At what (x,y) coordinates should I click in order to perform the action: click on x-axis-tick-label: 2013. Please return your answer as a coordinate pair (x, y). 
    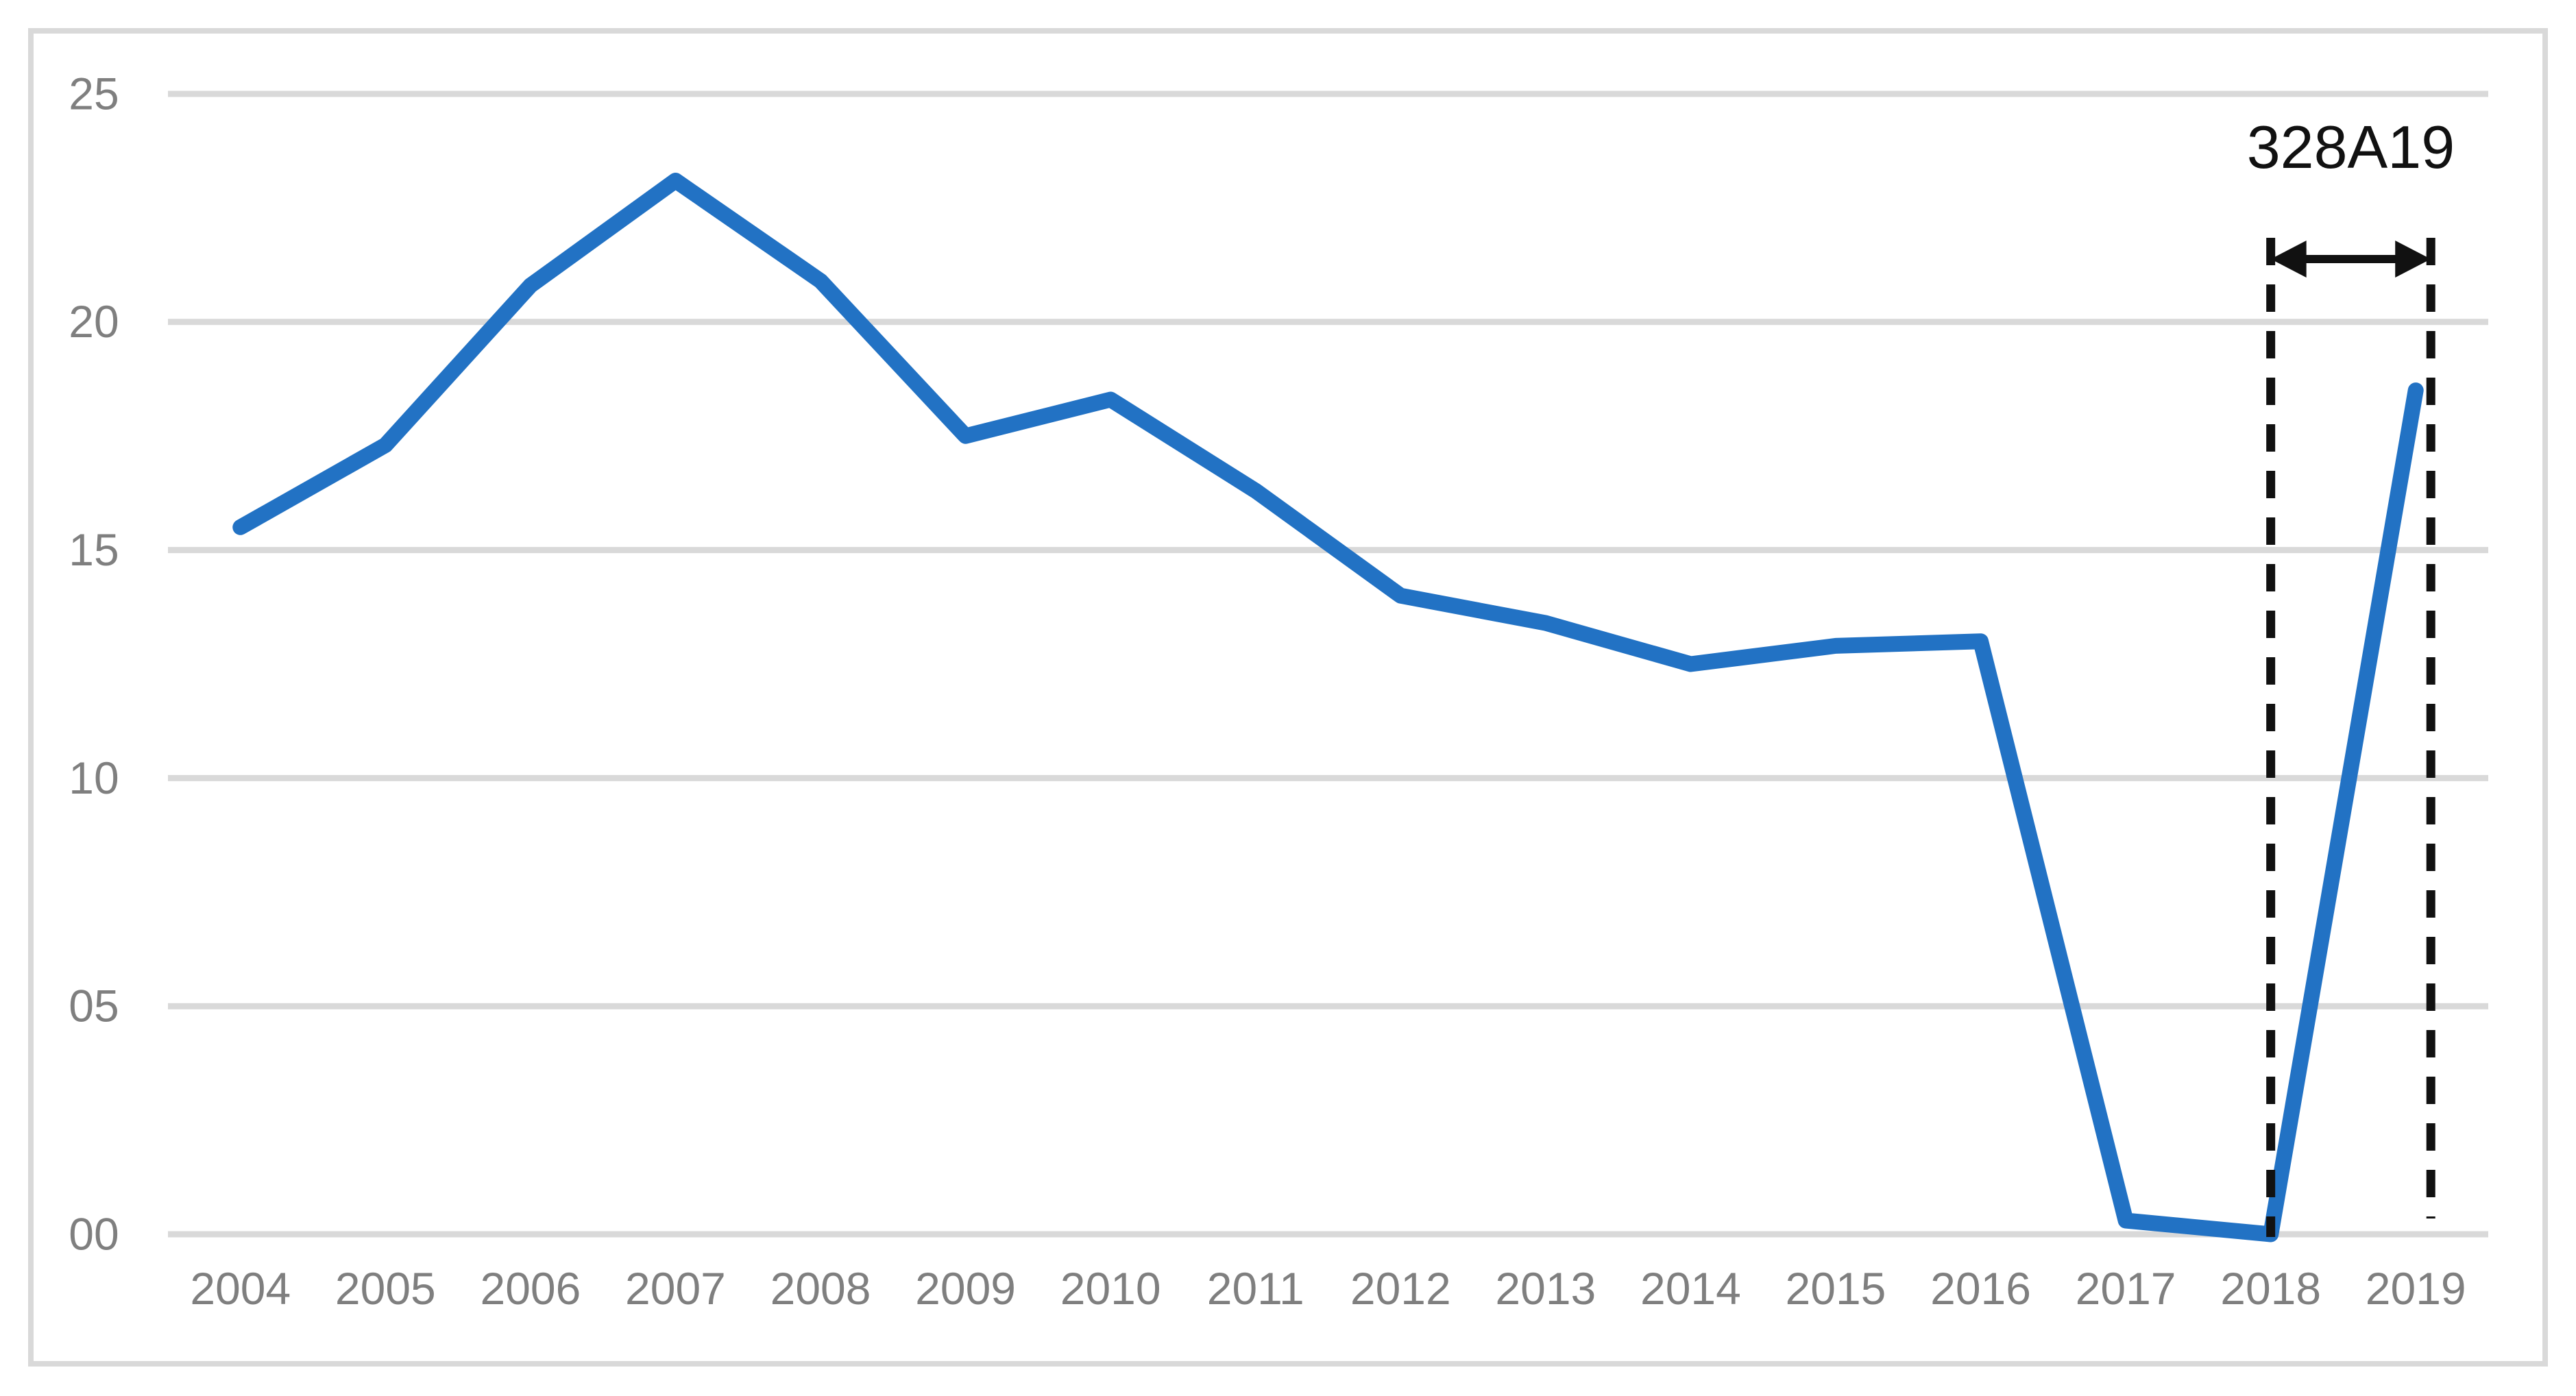
    Looking at the image, I should click on (1545, 1288).